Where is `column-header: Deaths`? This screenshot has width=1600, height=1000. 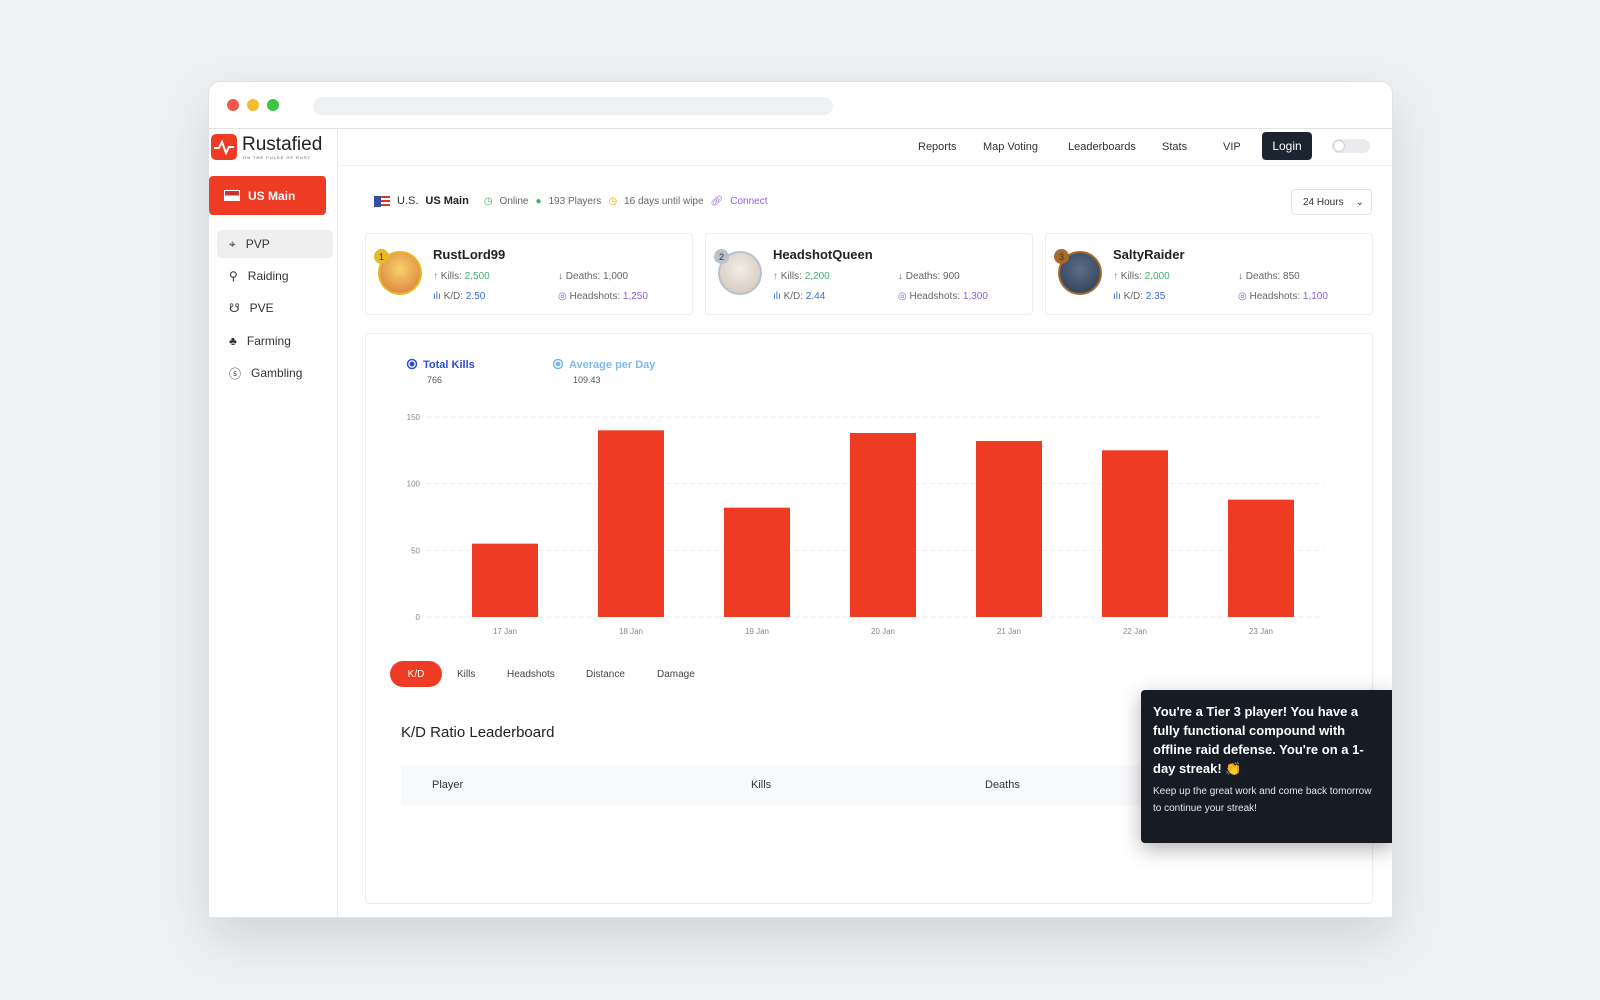
column-header: Deaths is located at coordinates (1002, 785).